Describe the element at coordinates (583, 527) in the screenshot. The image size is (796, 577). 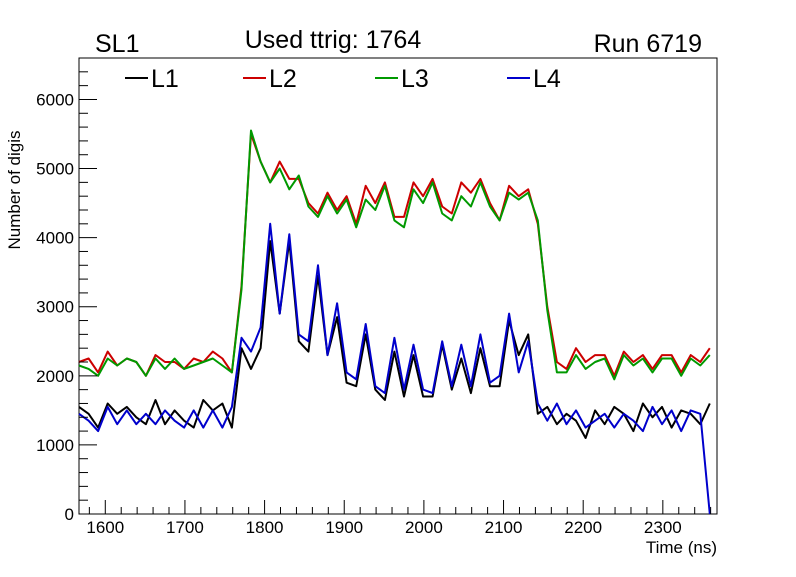
I see `x-tick-label: 2200` at that location.